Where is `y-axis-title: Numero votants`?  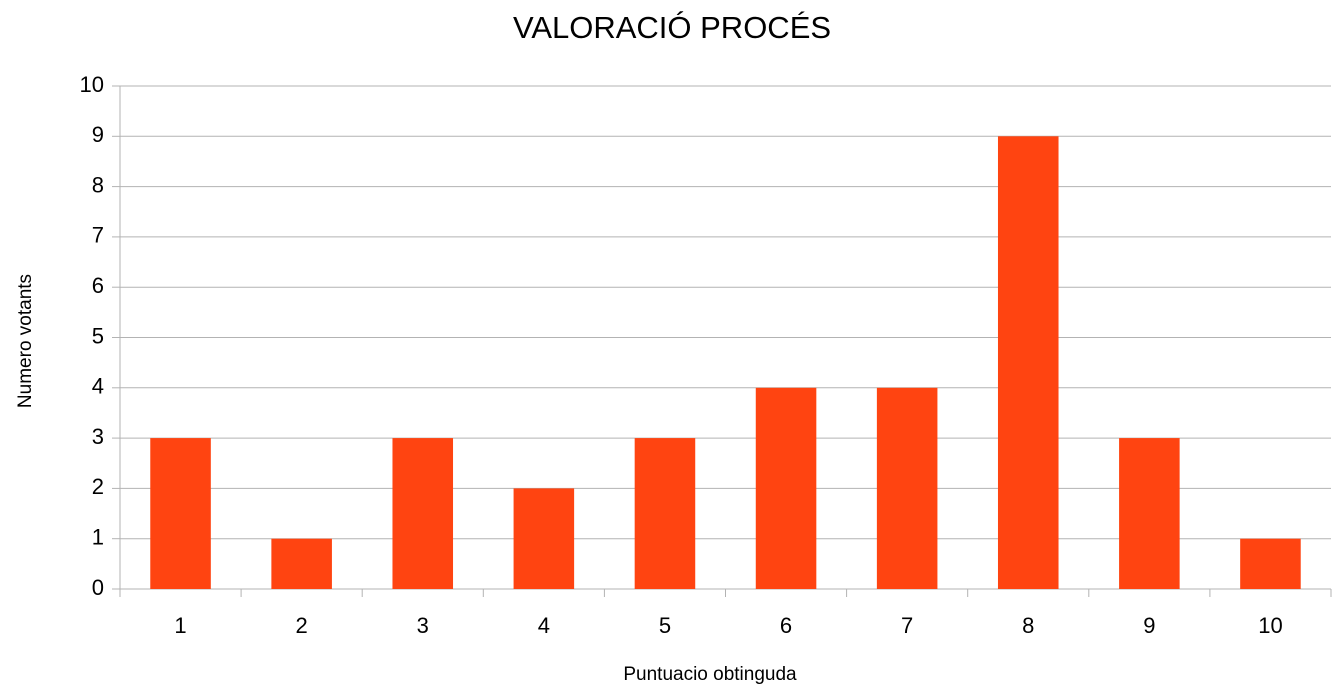 y-axis-title: Numero votants is located at coordinates (25, 341).